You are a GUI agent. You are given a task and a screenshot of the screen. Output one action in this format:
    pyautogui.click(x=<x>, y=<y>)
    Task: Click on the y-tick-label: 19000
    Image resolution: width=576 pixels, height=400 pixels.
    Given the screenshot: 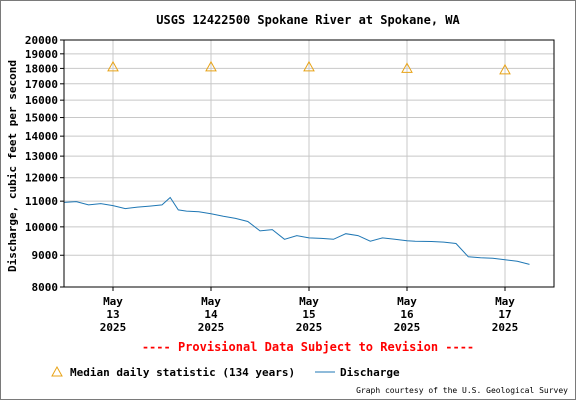 What is the action you would take?
    pyautogui.click(x=41, y=54)
    